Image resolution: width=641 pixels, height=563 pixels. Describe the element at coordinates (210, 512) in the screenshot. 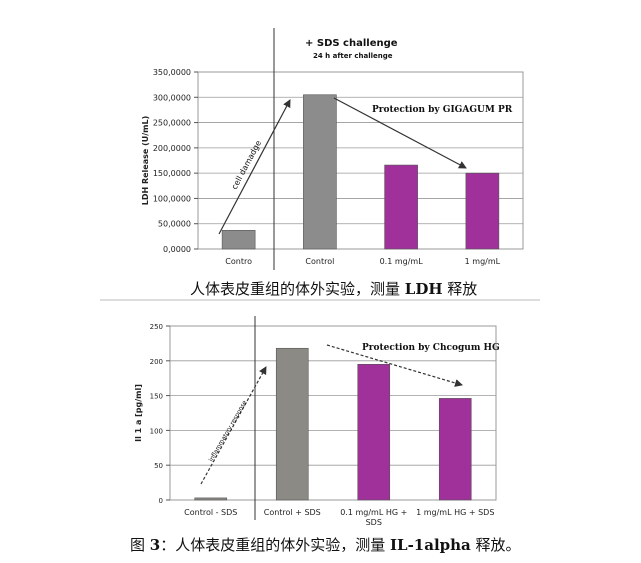

I see `x-category-label: Control - SDS` at that location.